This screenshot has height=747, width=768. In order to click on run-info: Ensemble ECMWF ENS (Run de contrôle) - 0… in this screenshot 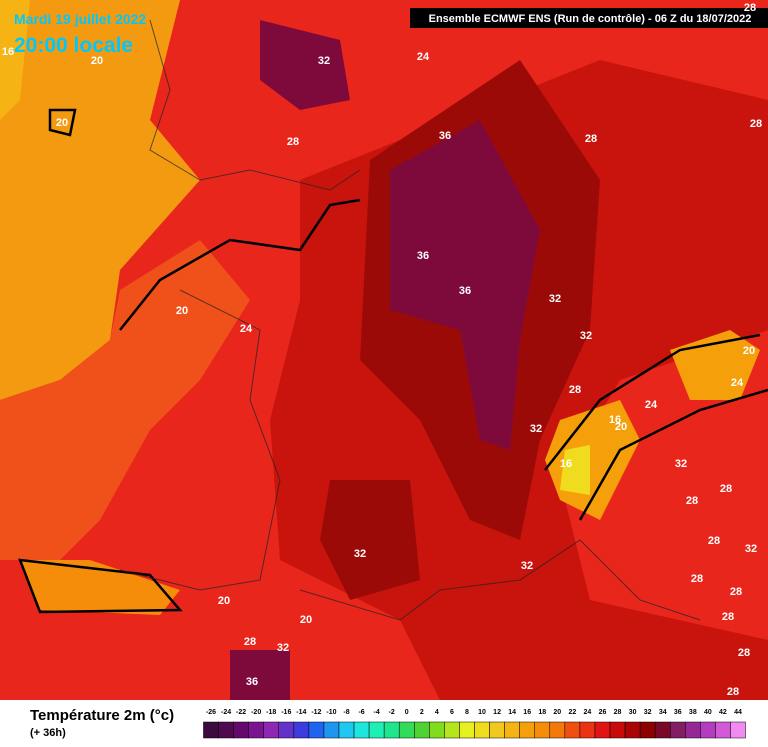, I will do `click(590, 19)`.